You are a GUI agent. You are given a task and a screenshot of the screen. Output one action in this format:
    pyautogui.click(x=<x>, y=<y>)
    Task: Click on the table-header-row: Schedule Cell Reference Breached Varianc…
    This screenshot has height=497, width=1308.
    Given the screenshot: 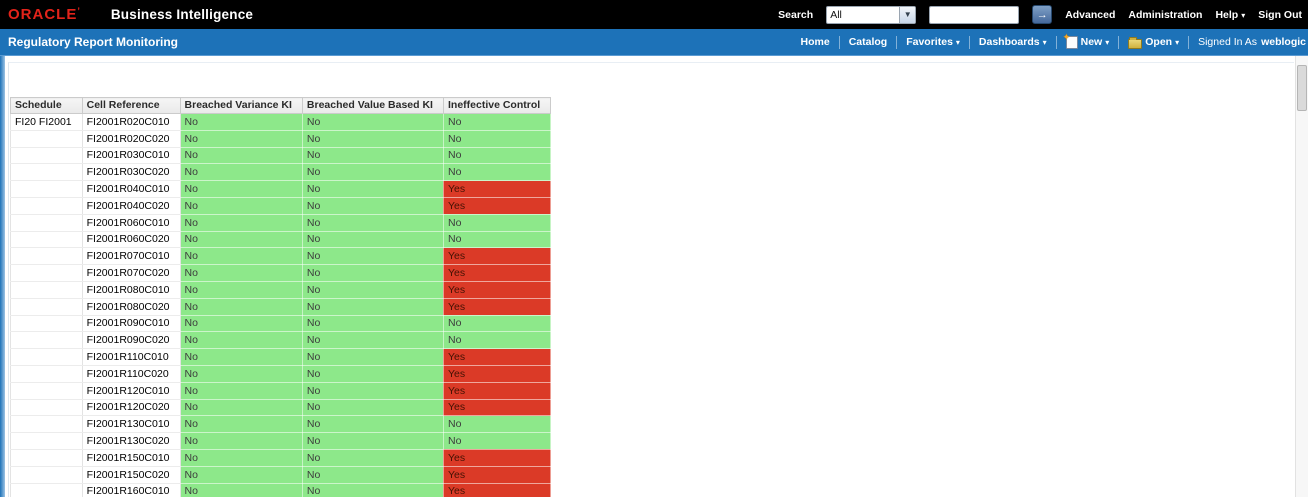 What is the action you would take?
    pyautogui.click(x=281, y=105)
    